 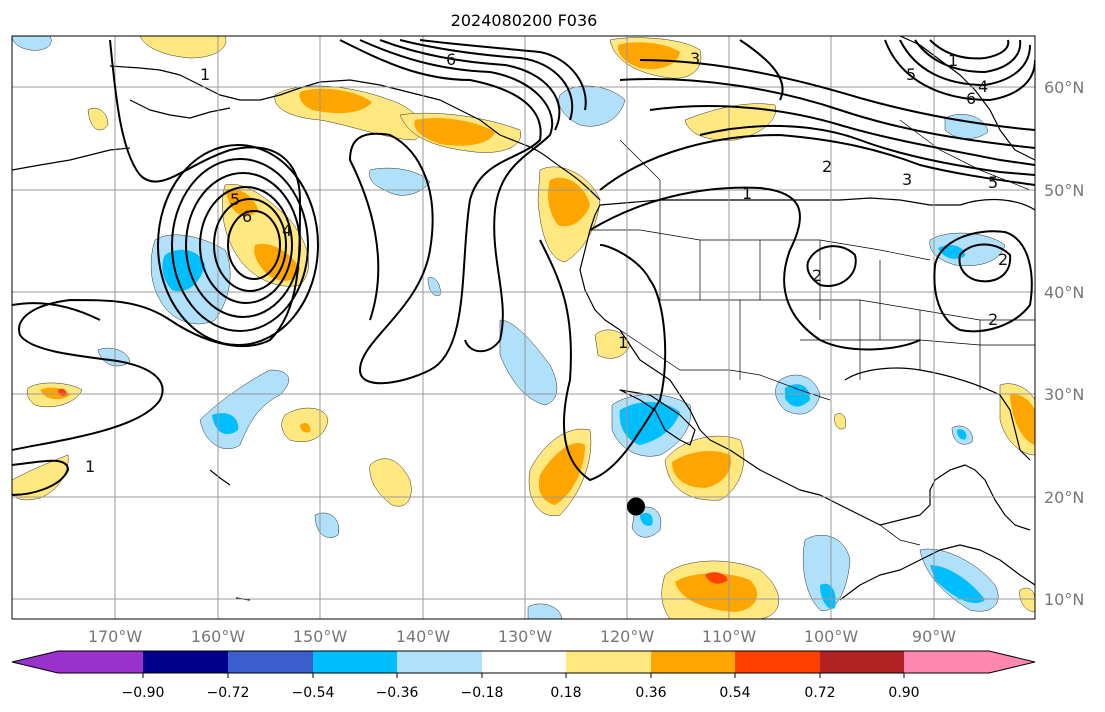 I want to click on lat-tick-label: 10°N, so click(x=1064, y=599).